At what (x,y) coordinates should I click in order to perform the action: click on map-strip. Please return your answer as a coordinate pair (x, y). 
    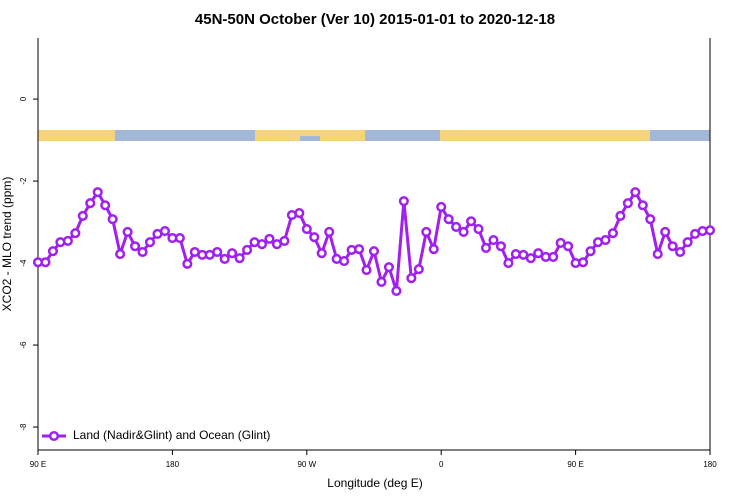
    Looking at the image, I should click on (374, 135).